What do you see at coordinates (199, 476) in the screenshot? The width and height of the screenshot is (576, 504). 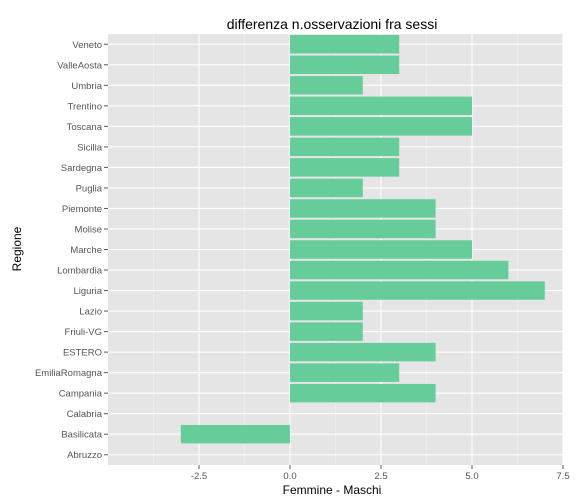 I see `x-tick-label: -2.5` at bounding box center [199, 476].